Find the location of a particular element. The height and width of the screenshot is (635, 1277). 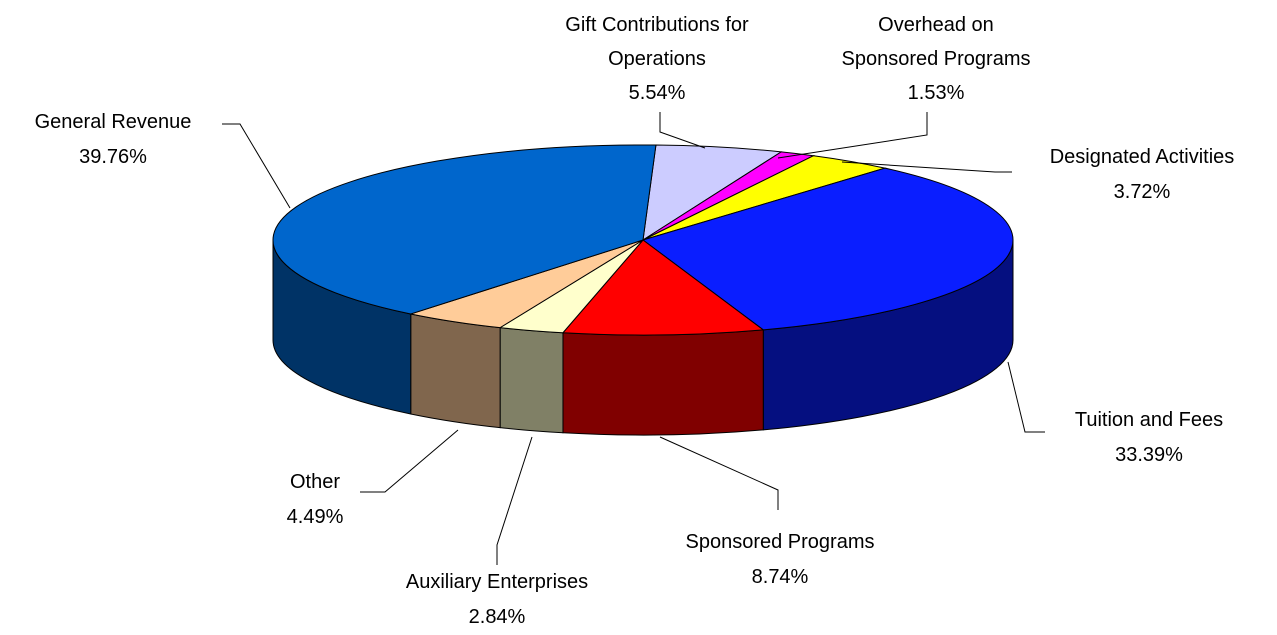

slice-label: Designated Activities 3.72% is located at coordinates (1142, 175).